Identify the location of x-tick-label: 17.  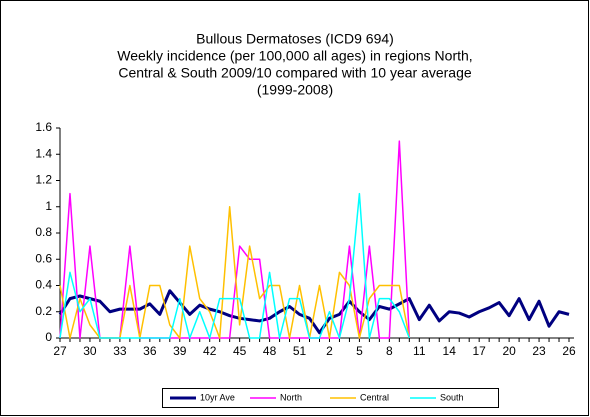
(479, 351).